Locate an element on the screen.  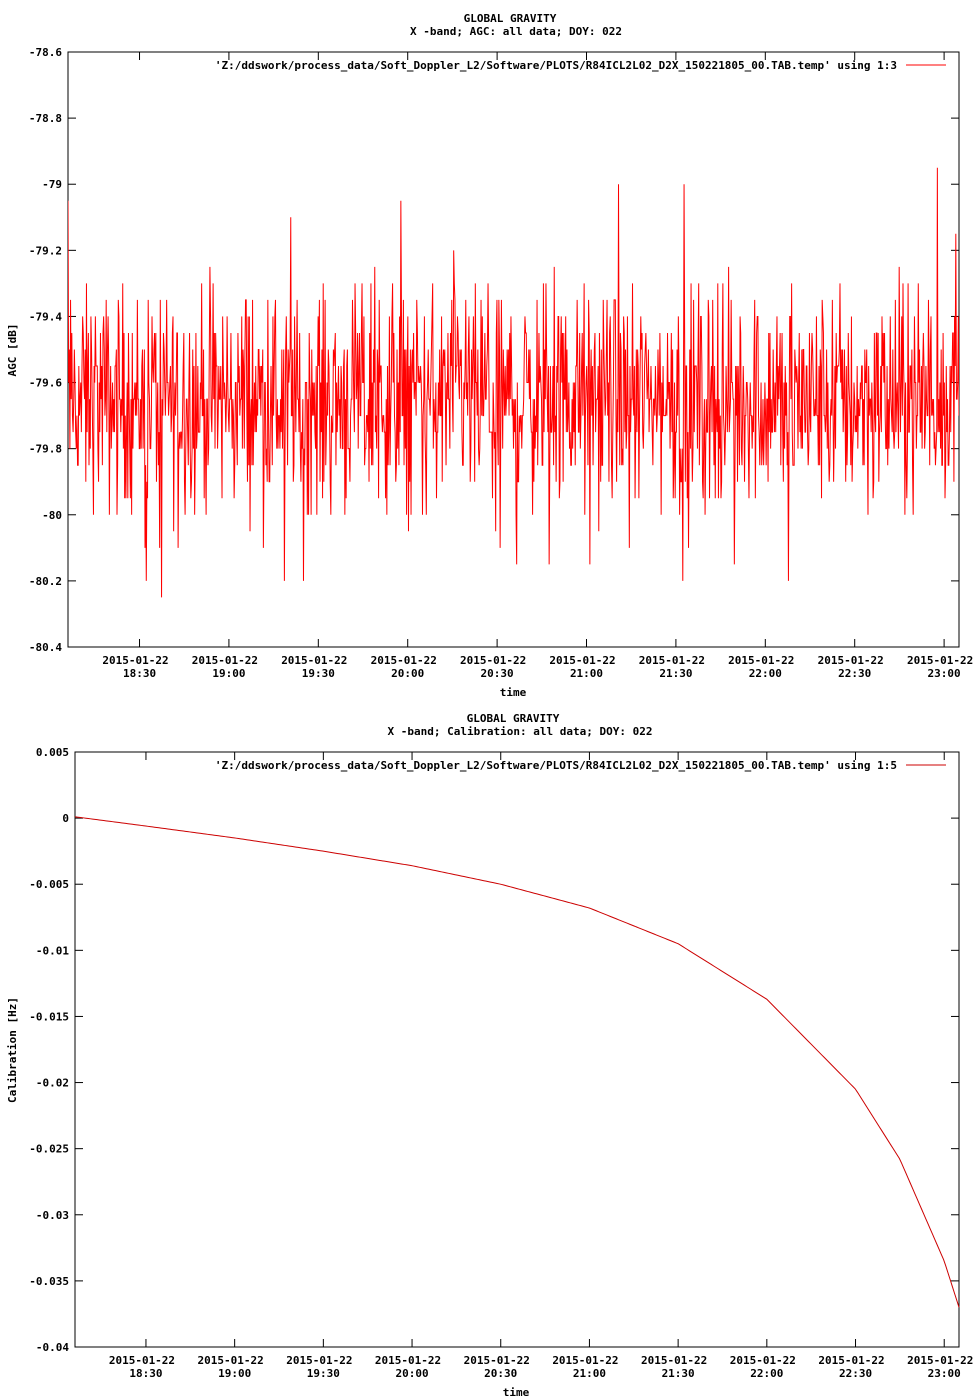
y-tick-label: -0.035 is located at coordinates (49, 1281).